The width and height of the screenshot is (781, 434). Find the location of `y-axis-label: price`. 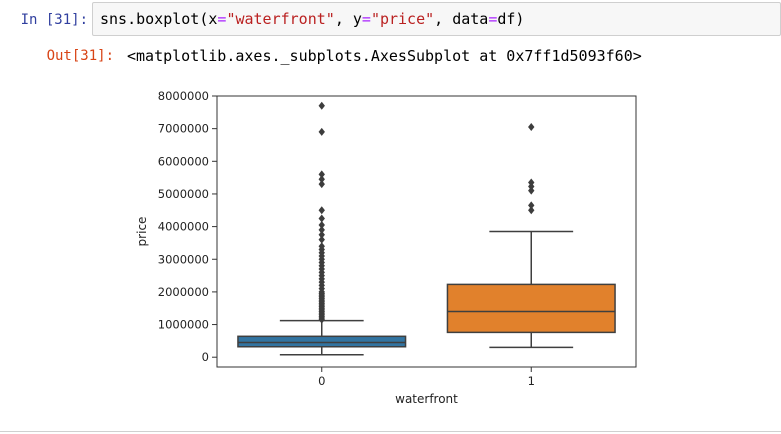

y-axis-label: price is located at coordinates (142, 232).